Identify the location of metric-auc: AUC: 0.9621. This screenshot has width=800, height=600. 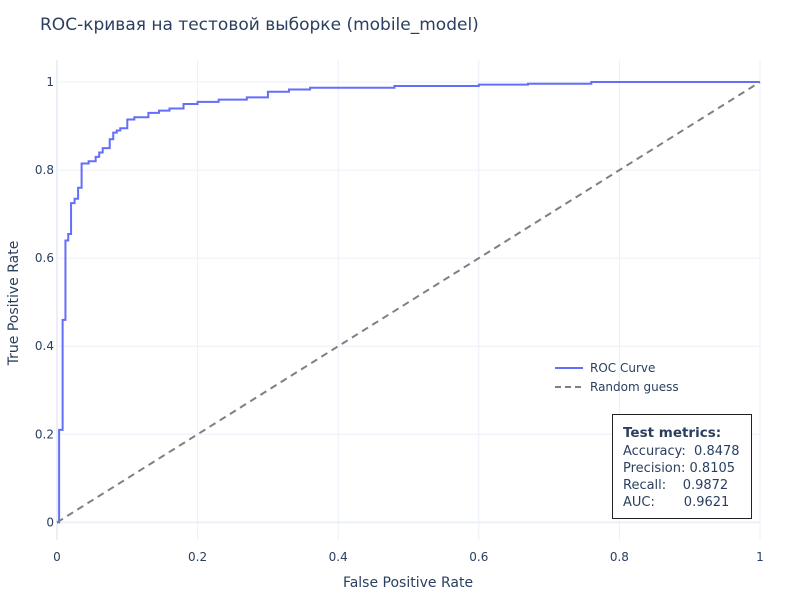
(676, 502).